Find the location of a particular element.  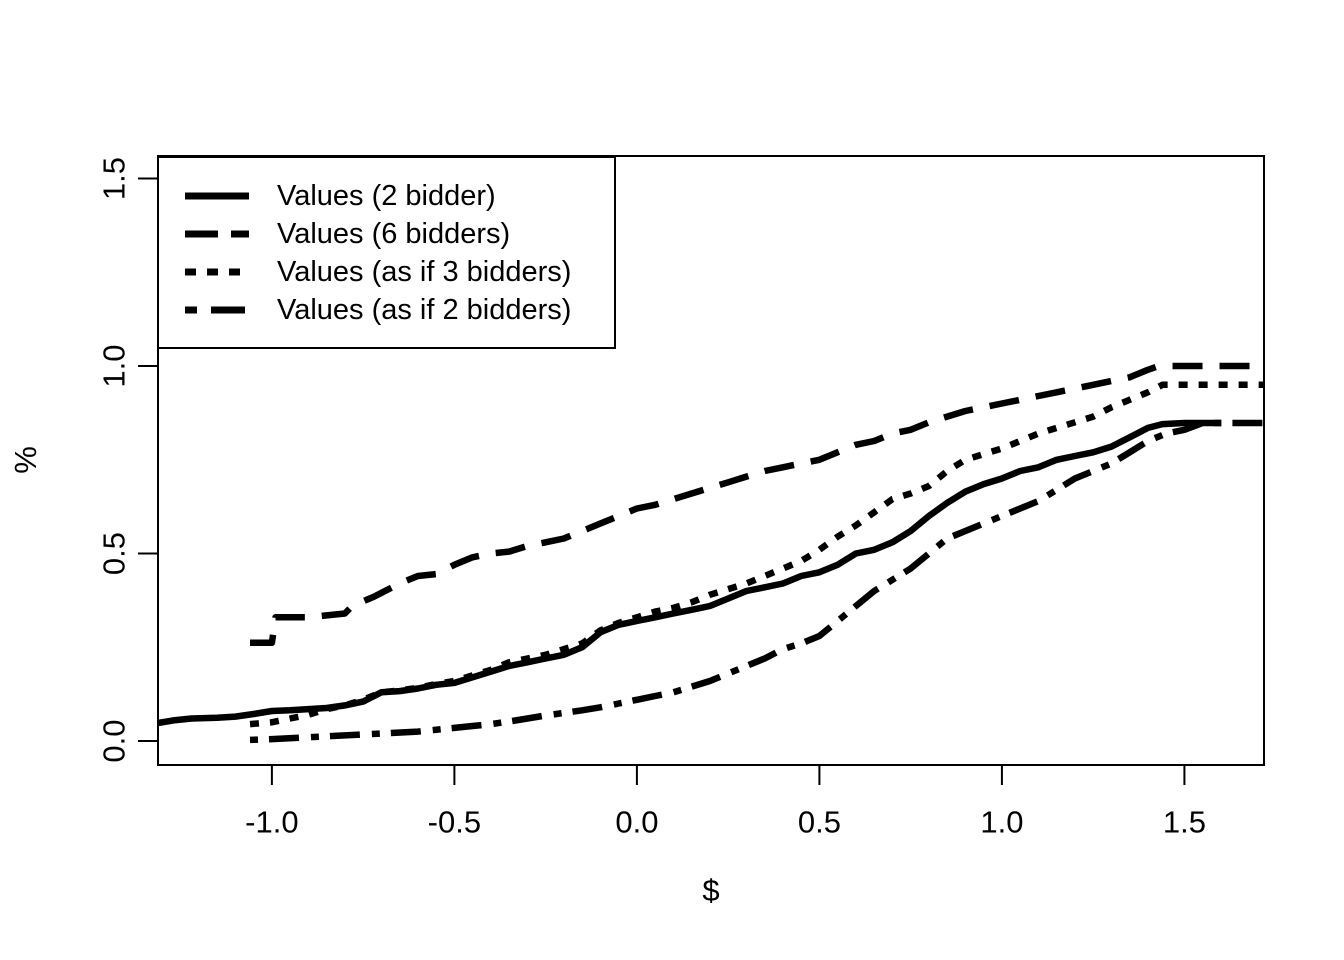

legend-item: Values (2 bidder) is located at coordinates (340, 196).